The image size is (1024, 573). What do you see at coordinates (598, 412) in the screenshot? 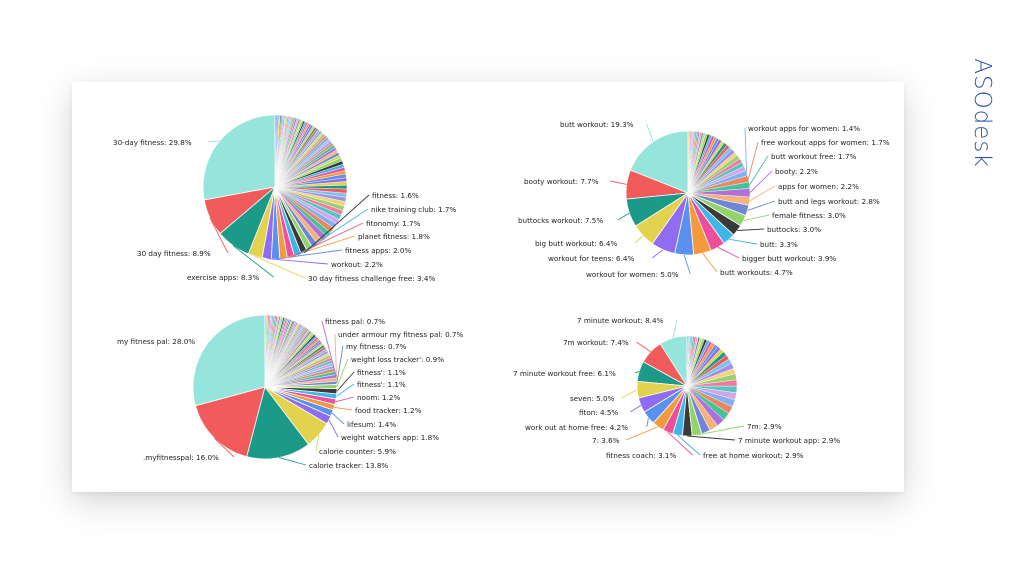
I see `slice-label: fiton: 4.5%` at bounding box center [598, 412].